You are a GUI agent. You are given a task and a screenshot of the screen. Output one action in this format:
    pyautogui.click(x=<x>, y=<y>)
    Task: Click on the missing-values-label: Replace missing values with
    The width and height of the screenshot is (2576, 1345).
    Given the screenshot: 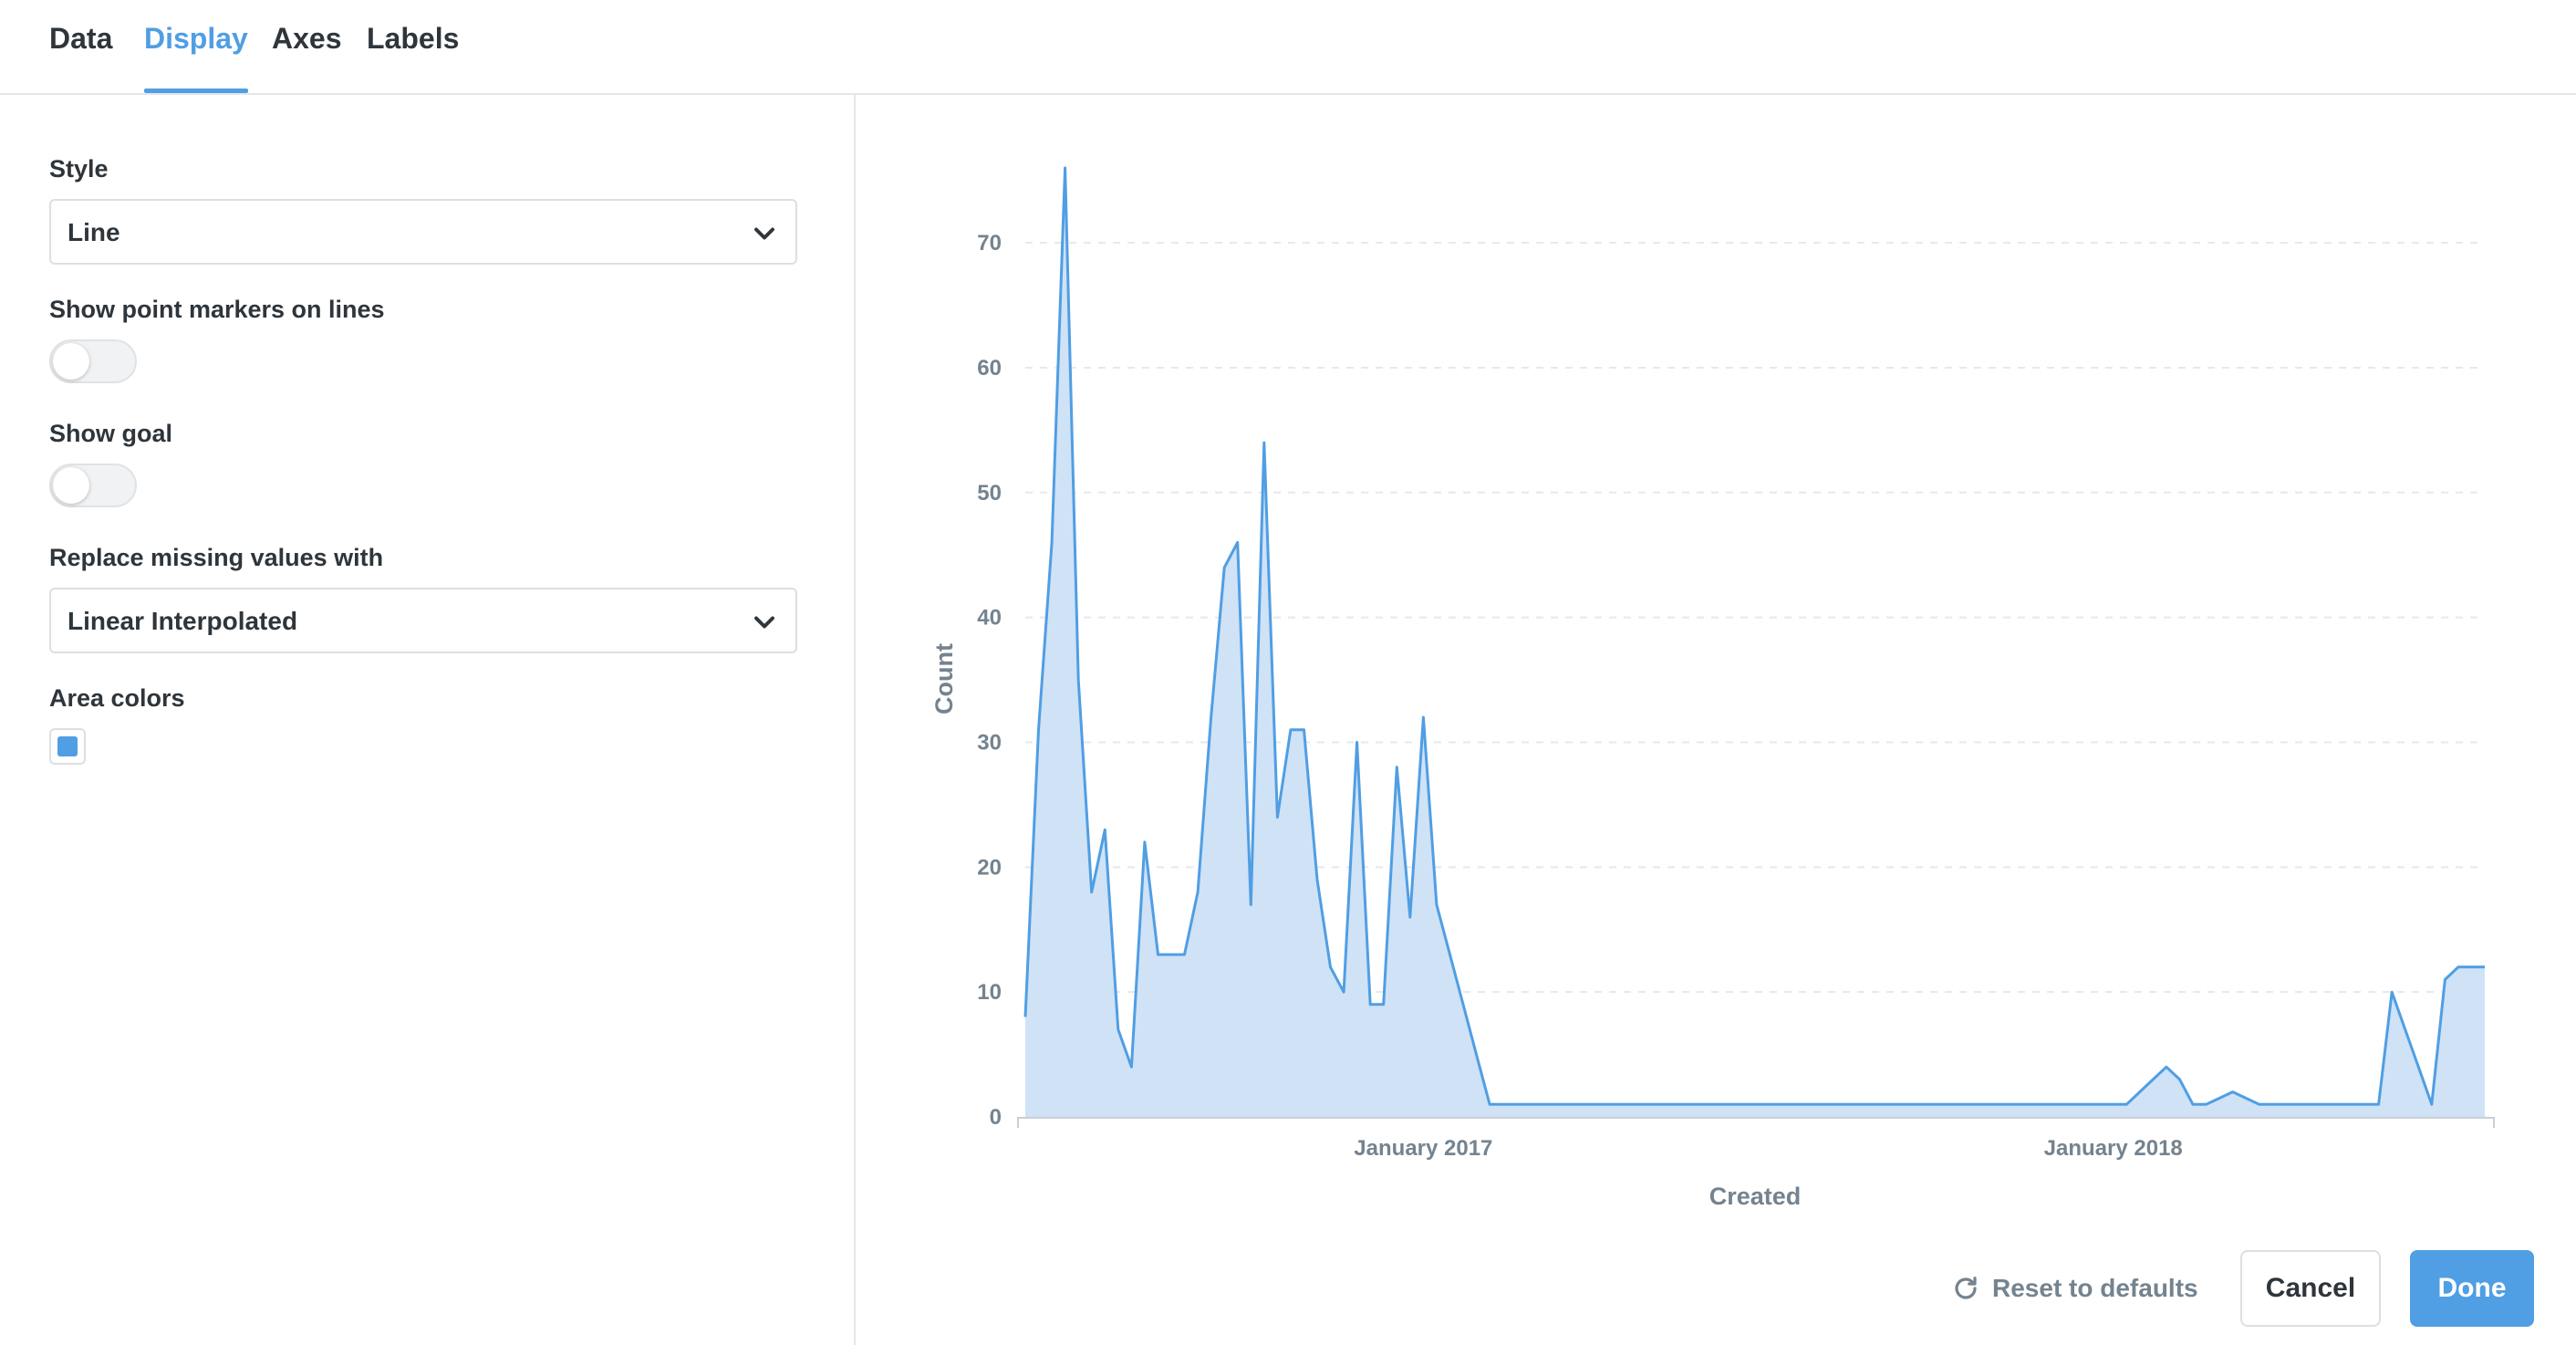 What is the action you would take?
    pyautogui.click(x=216, y=558)
    